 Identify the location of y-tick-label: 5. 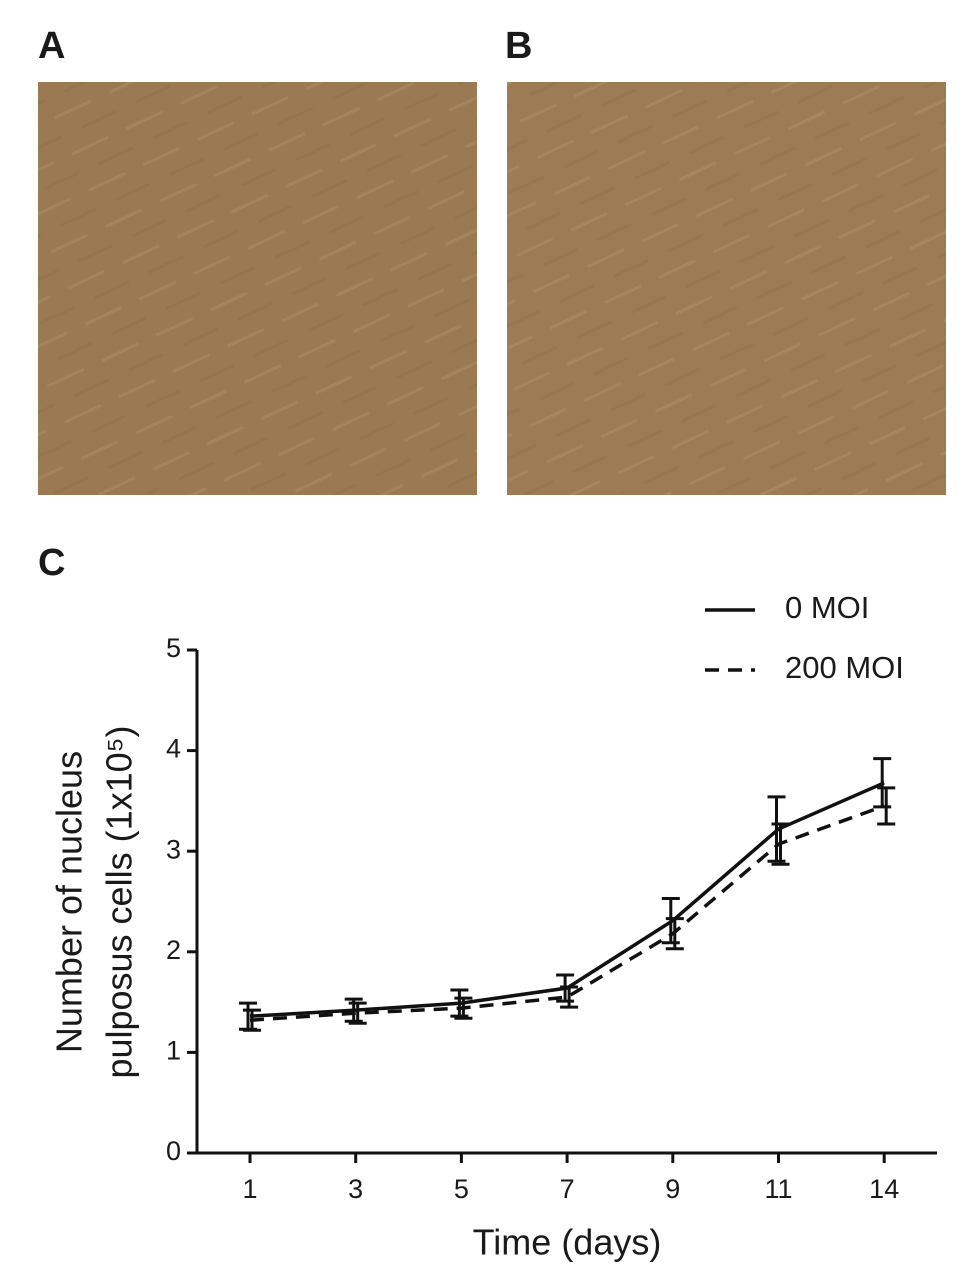
(173, 648).